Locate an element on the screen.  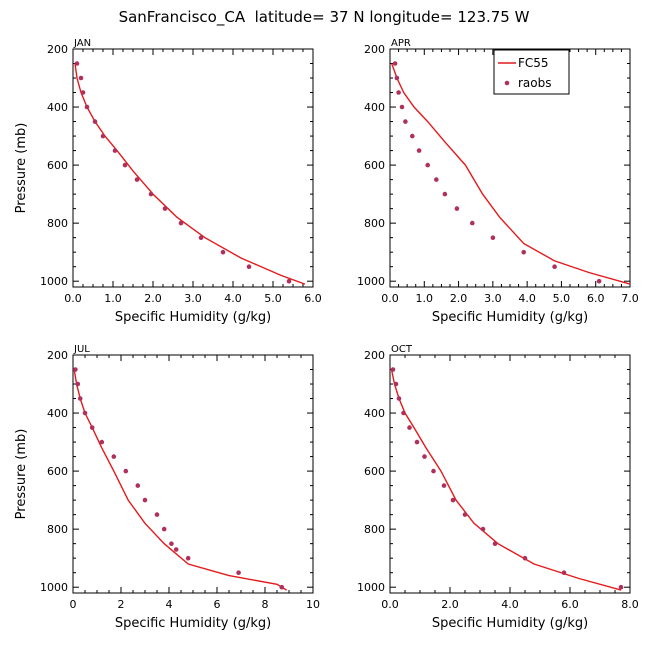
x-tick-label: 1.0 is located at coordinates (425, 298).